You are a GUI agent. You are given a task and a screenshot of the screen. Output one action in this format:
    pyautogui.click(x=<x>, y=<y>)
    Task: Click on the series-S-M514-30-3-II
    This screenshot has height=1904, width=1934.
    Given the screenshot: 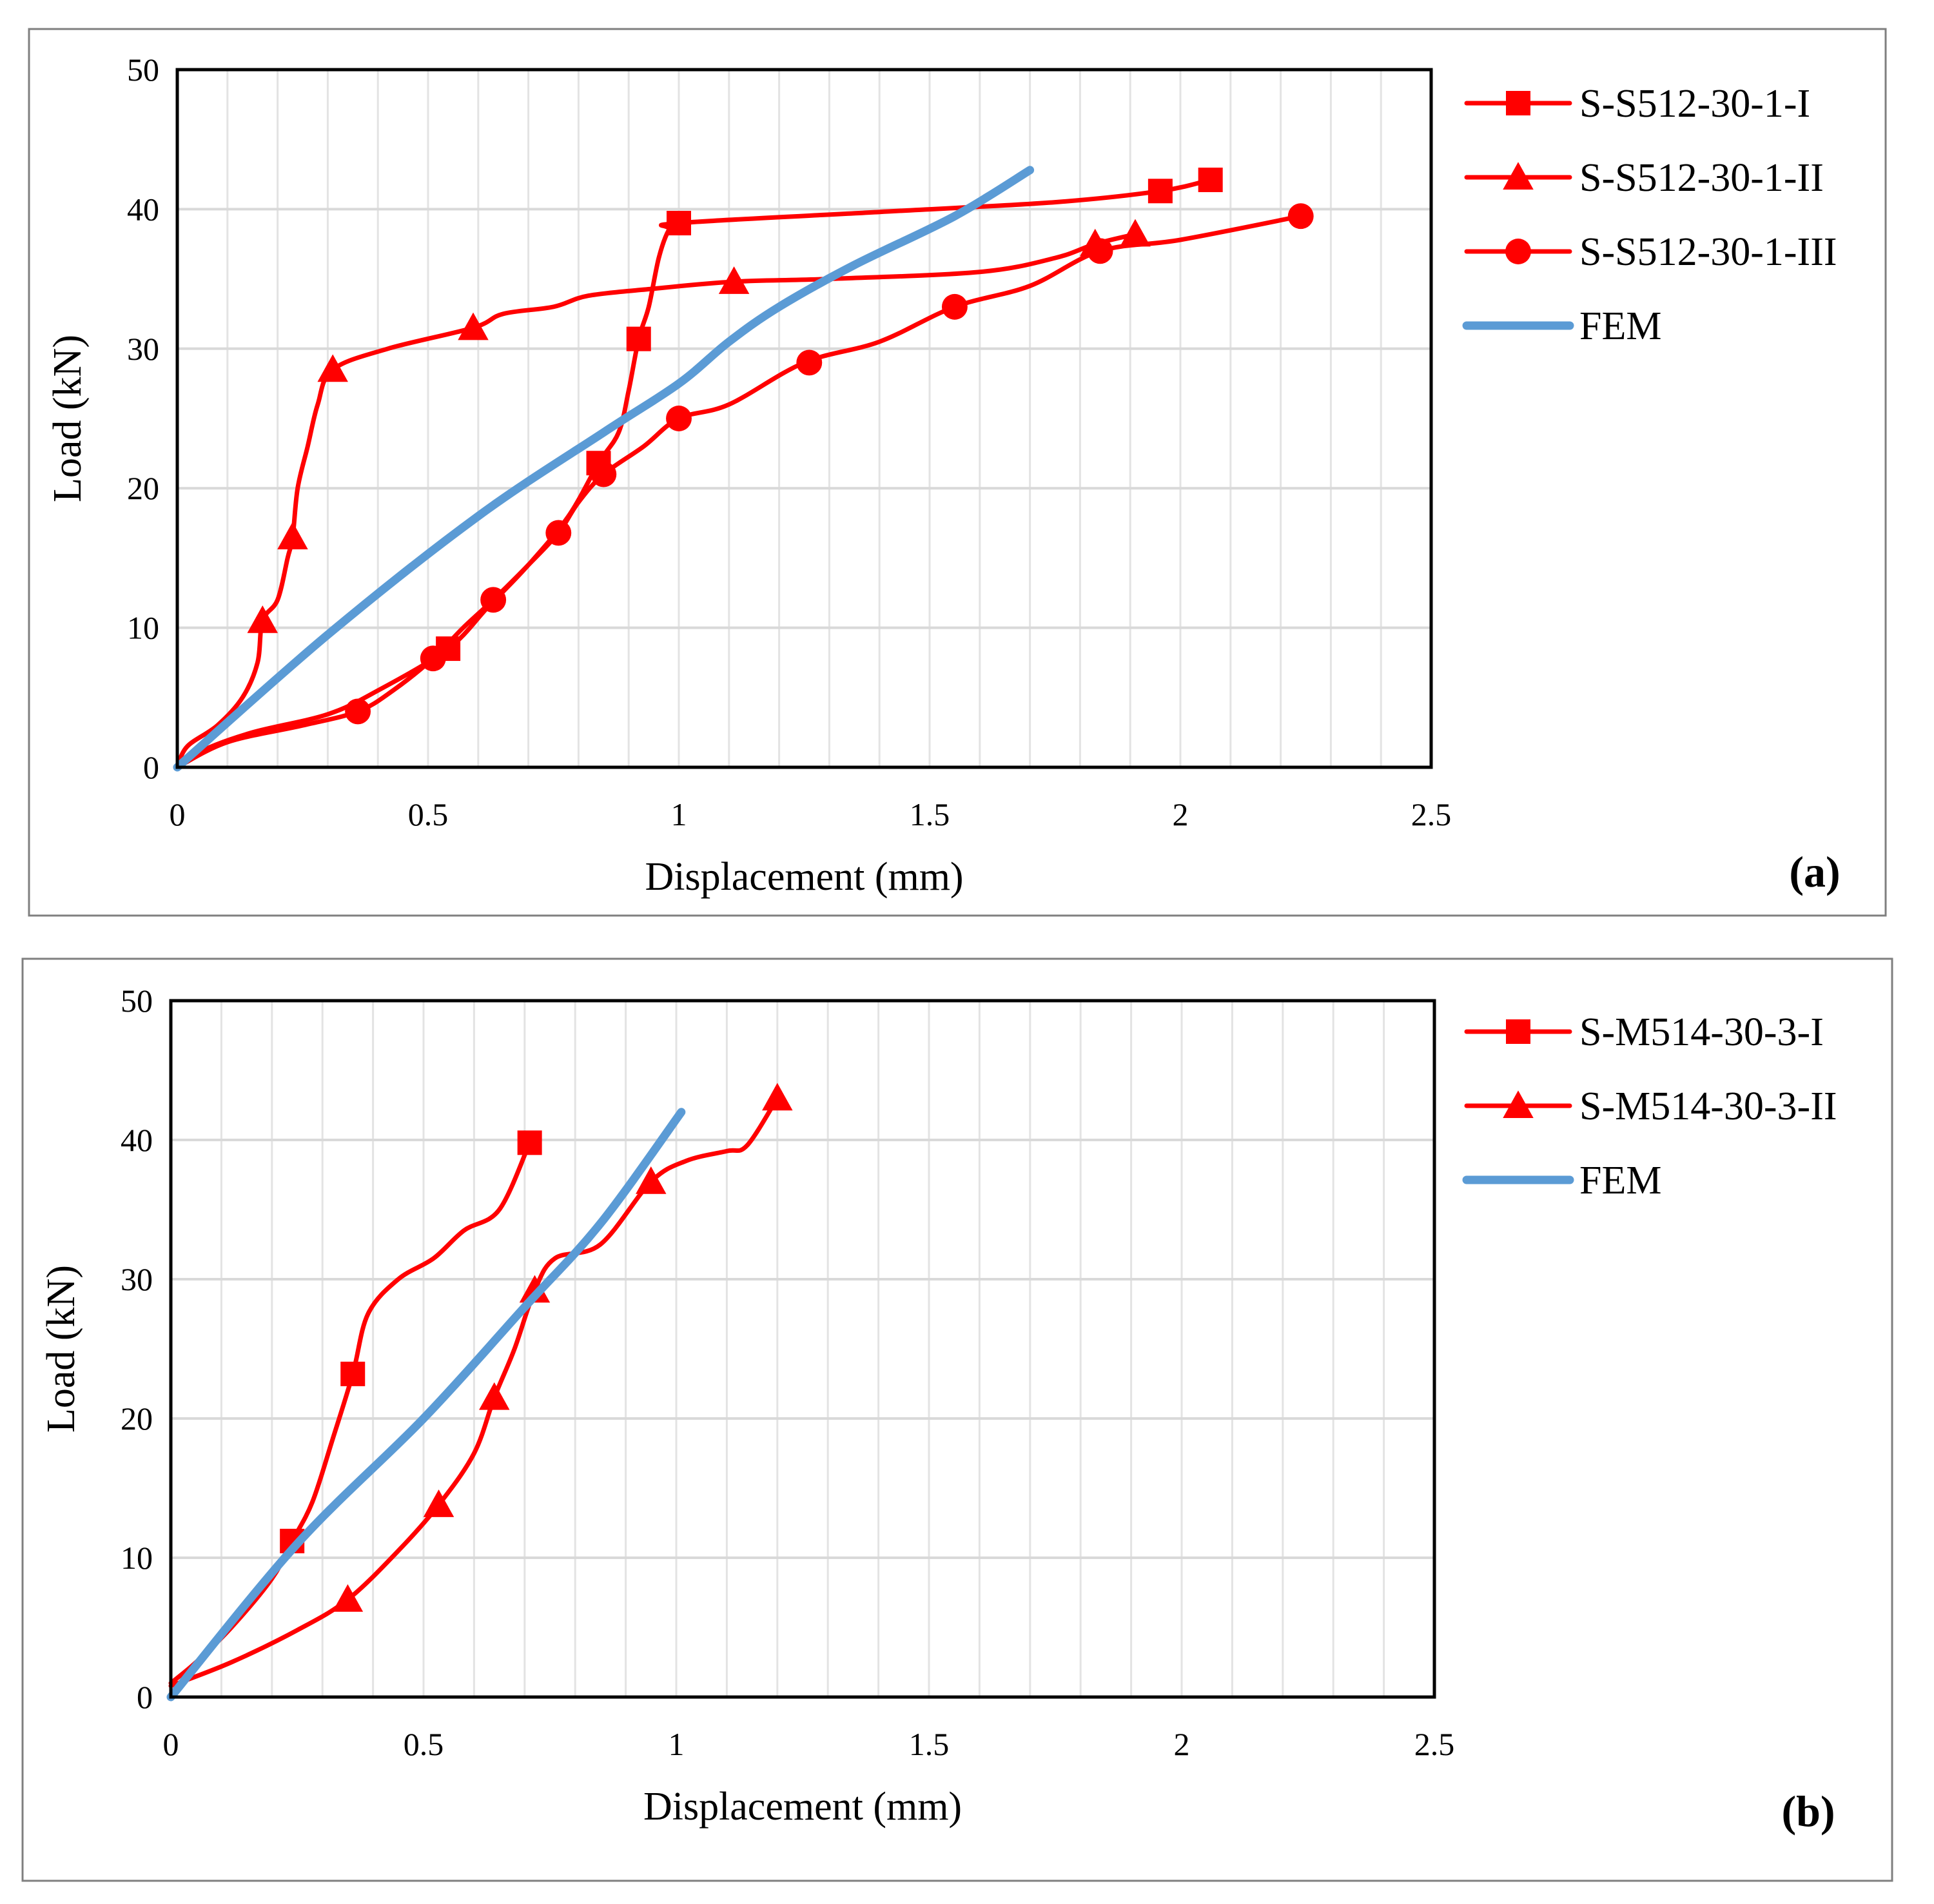 What is the action you would take?
    pyautogui.click(x=481, y=1386)
    